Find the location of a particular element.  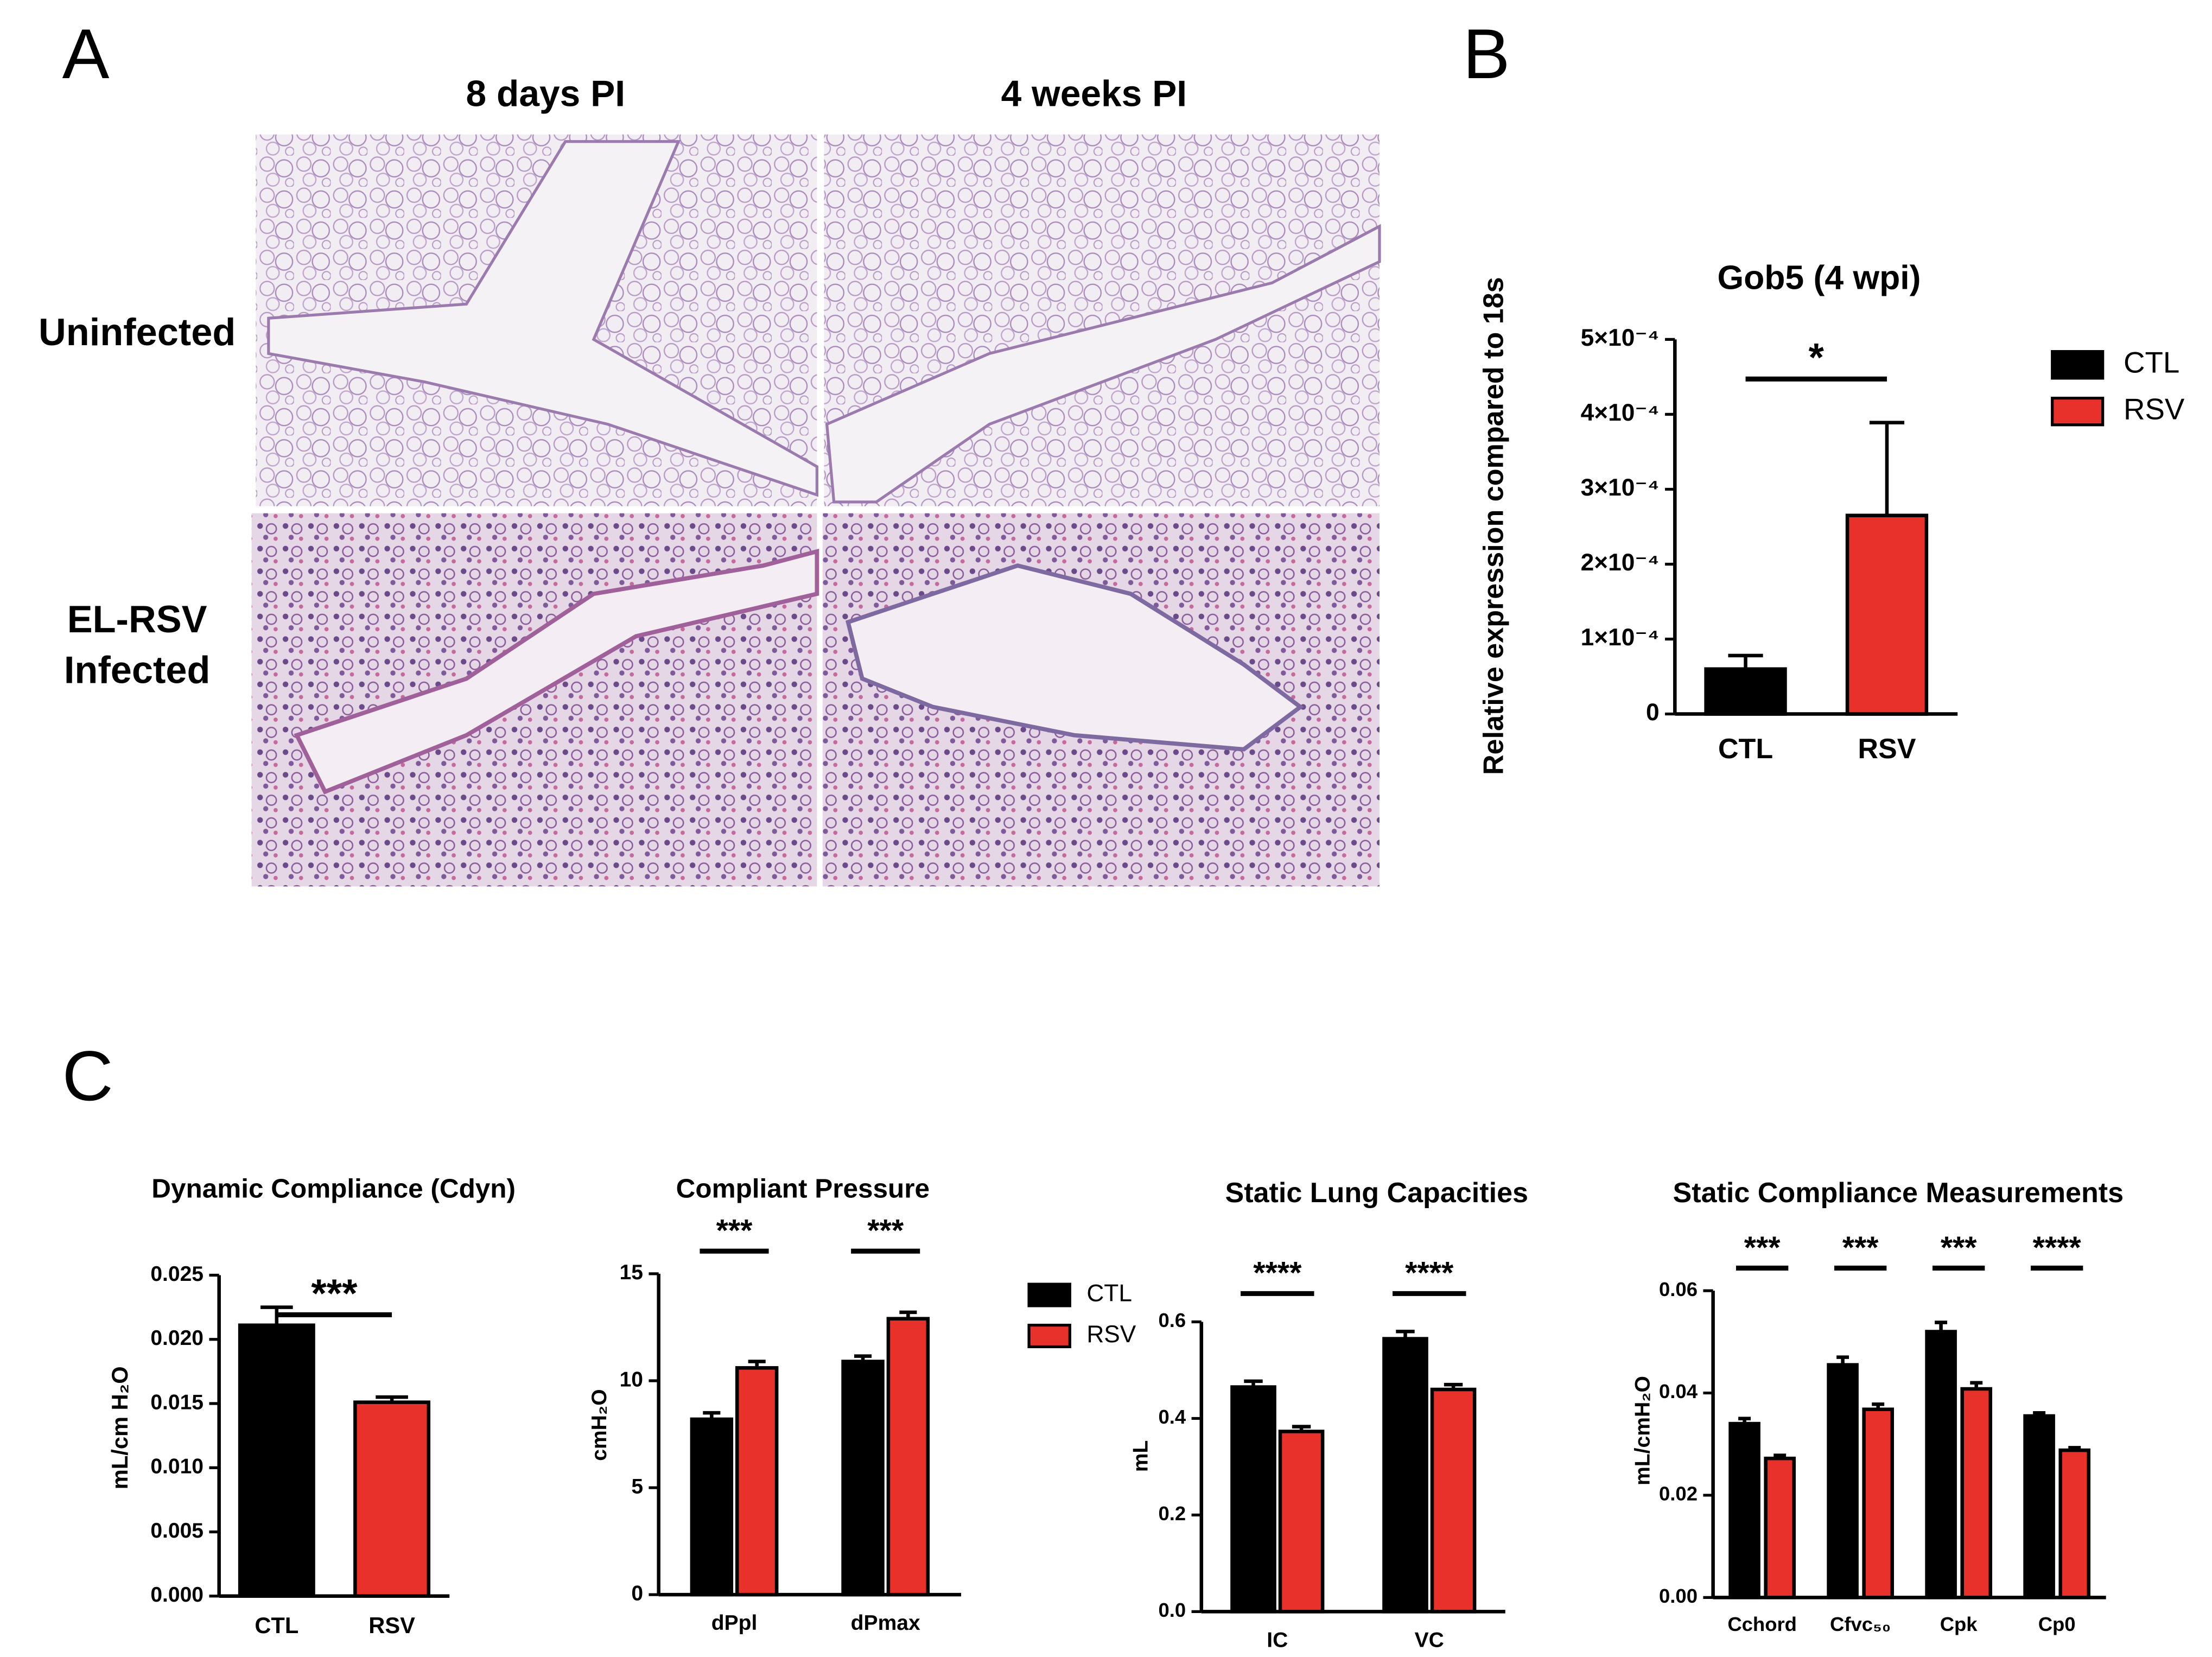

row-label: Uninfected is located at coordinates (137, 331).